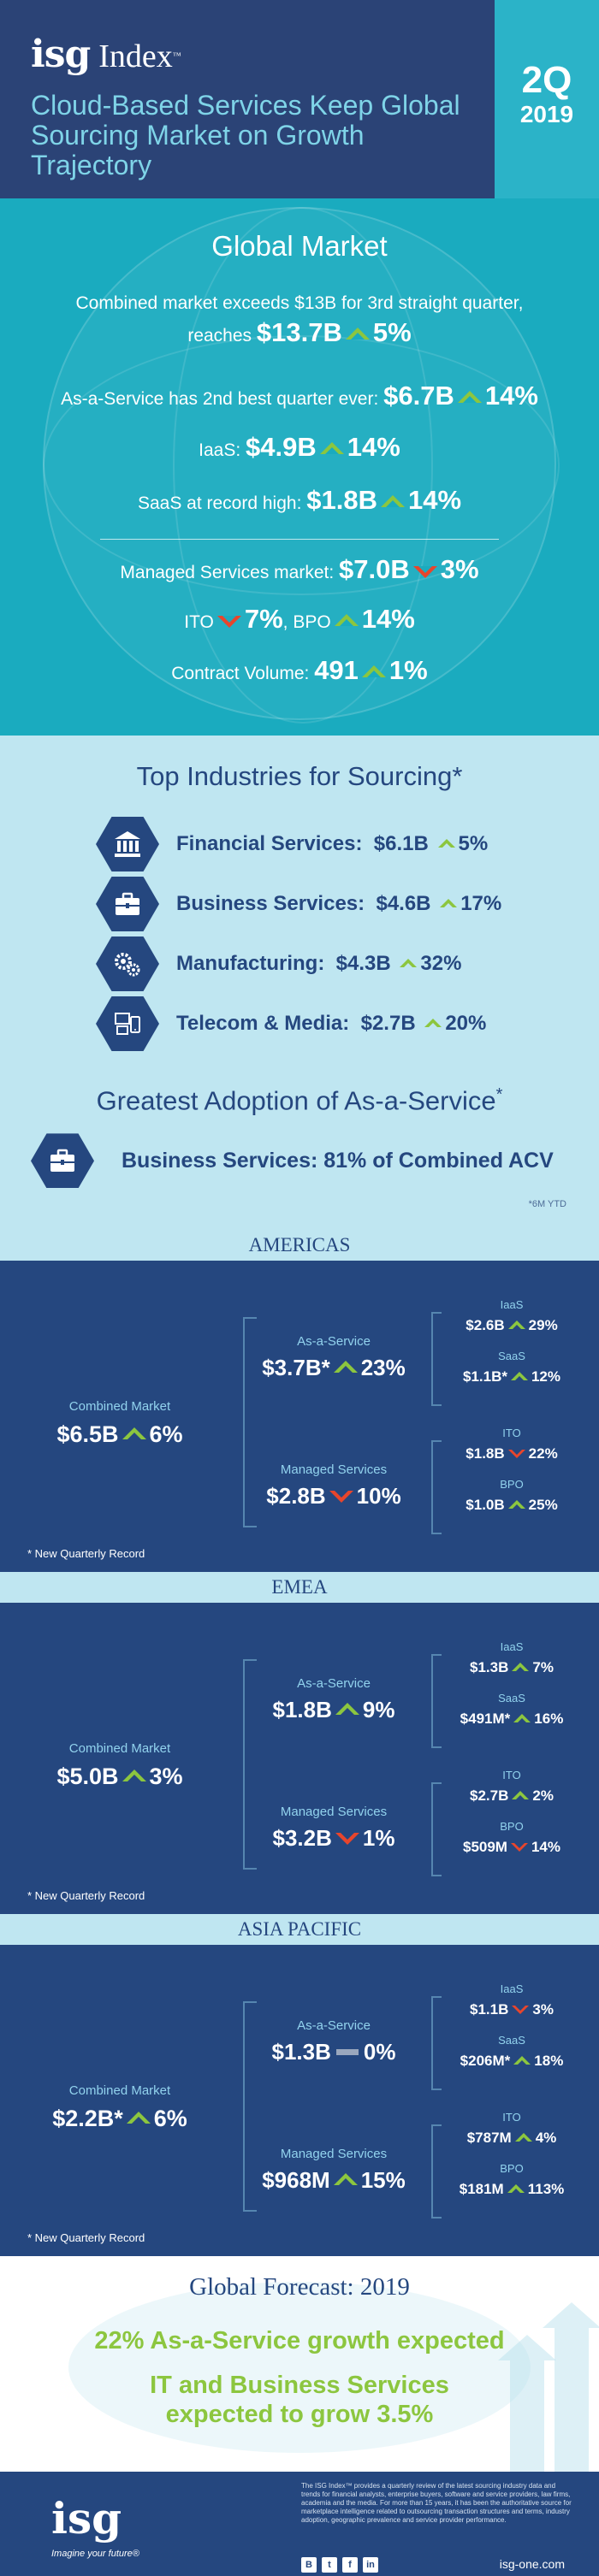  I want to click on facebook-icon: f, so click(350, 2565).